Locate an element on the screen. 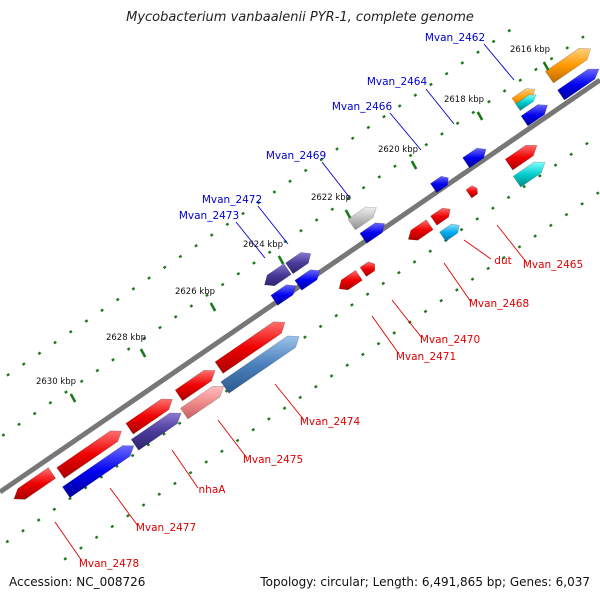 The image size is (600, 600). gene-label: Mvan_2462 is located at coordinates (455, 38).